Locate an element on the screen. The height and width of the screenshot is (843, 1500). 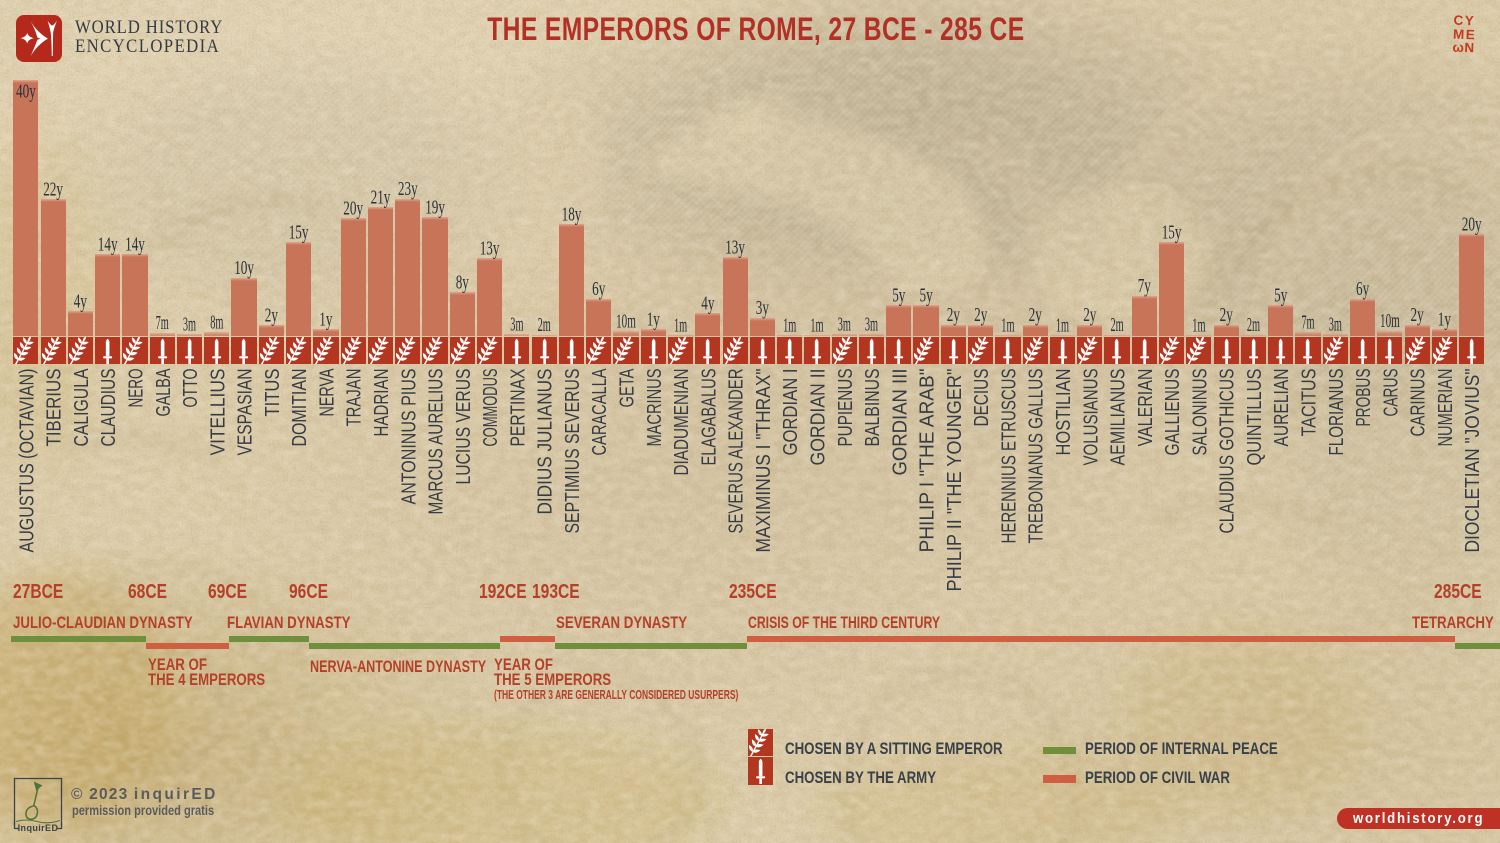
svg-text: FLORIANUS is located at coordinates (1337, 412).